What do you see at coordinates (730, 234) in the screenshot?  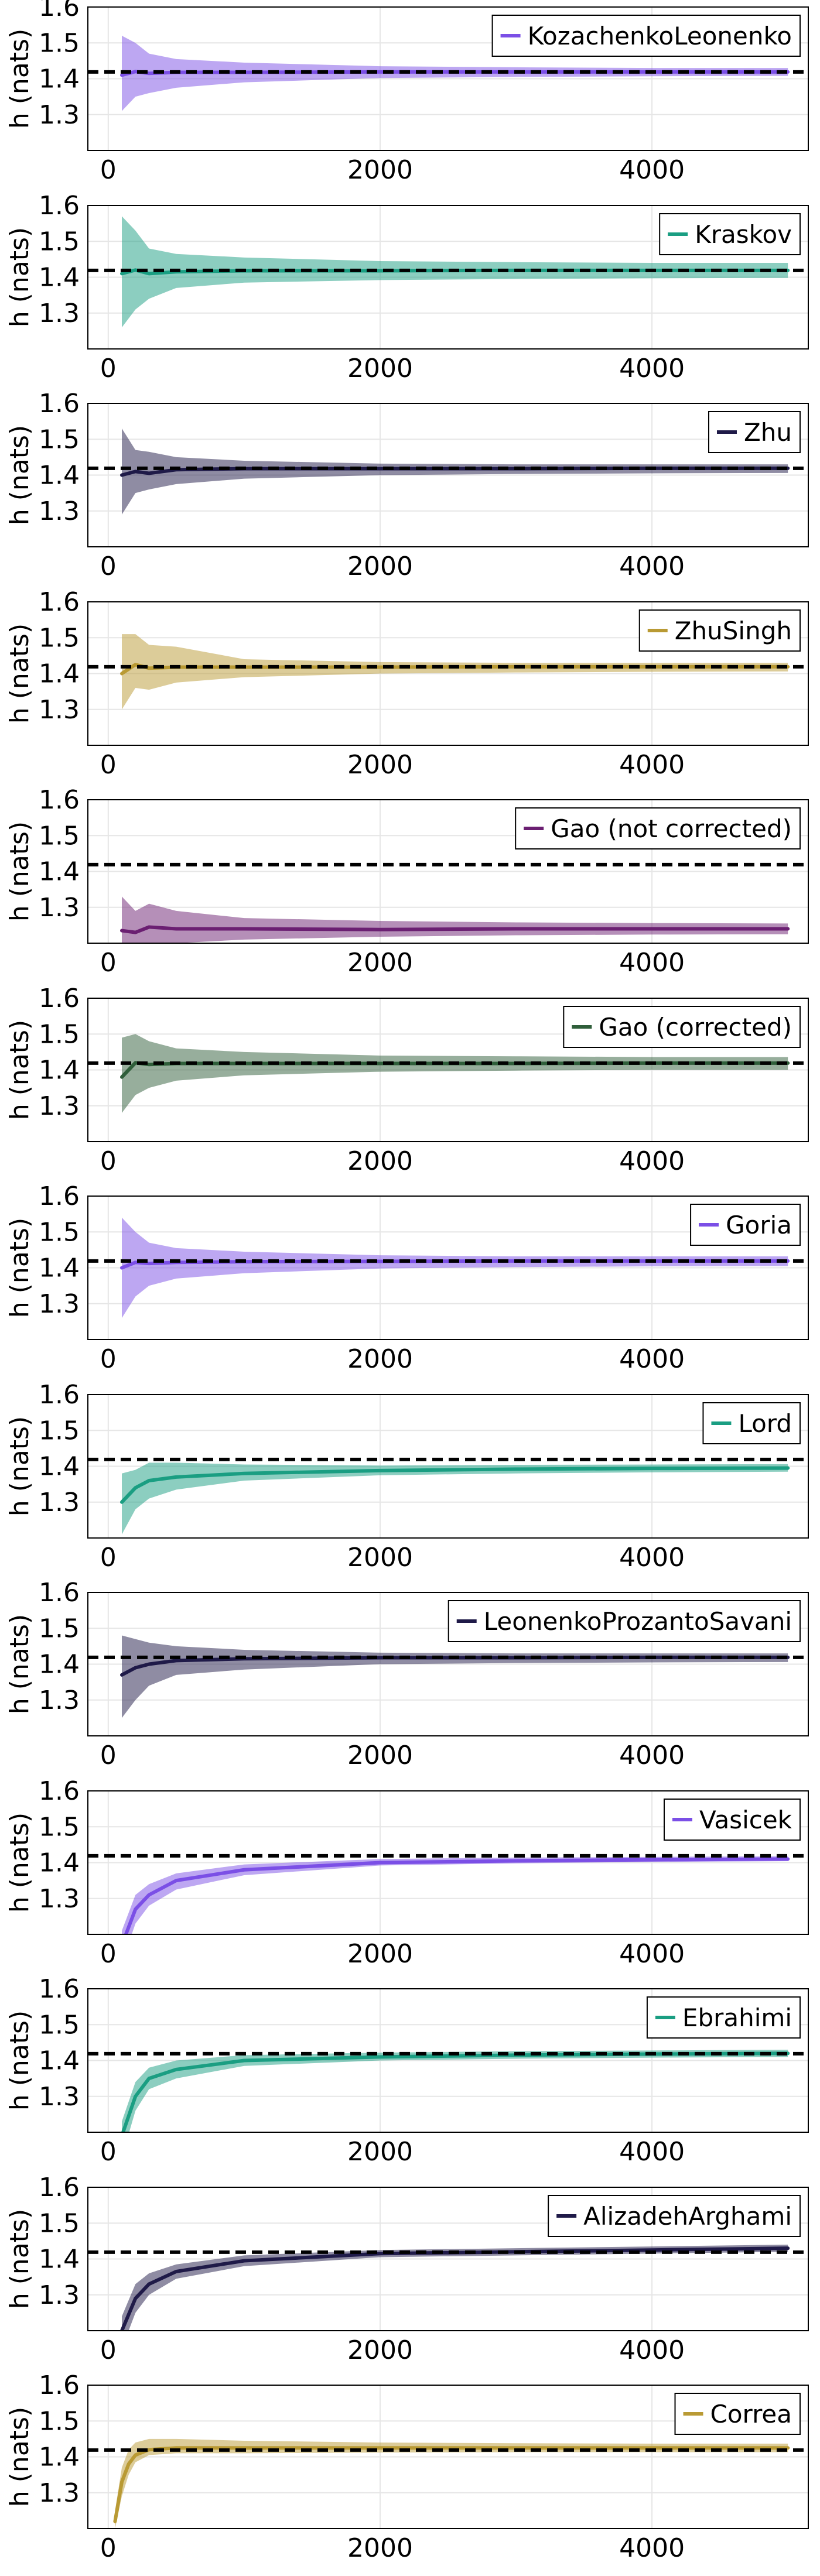 I see `legend: Kraskov` at bounding box center [730, 234].